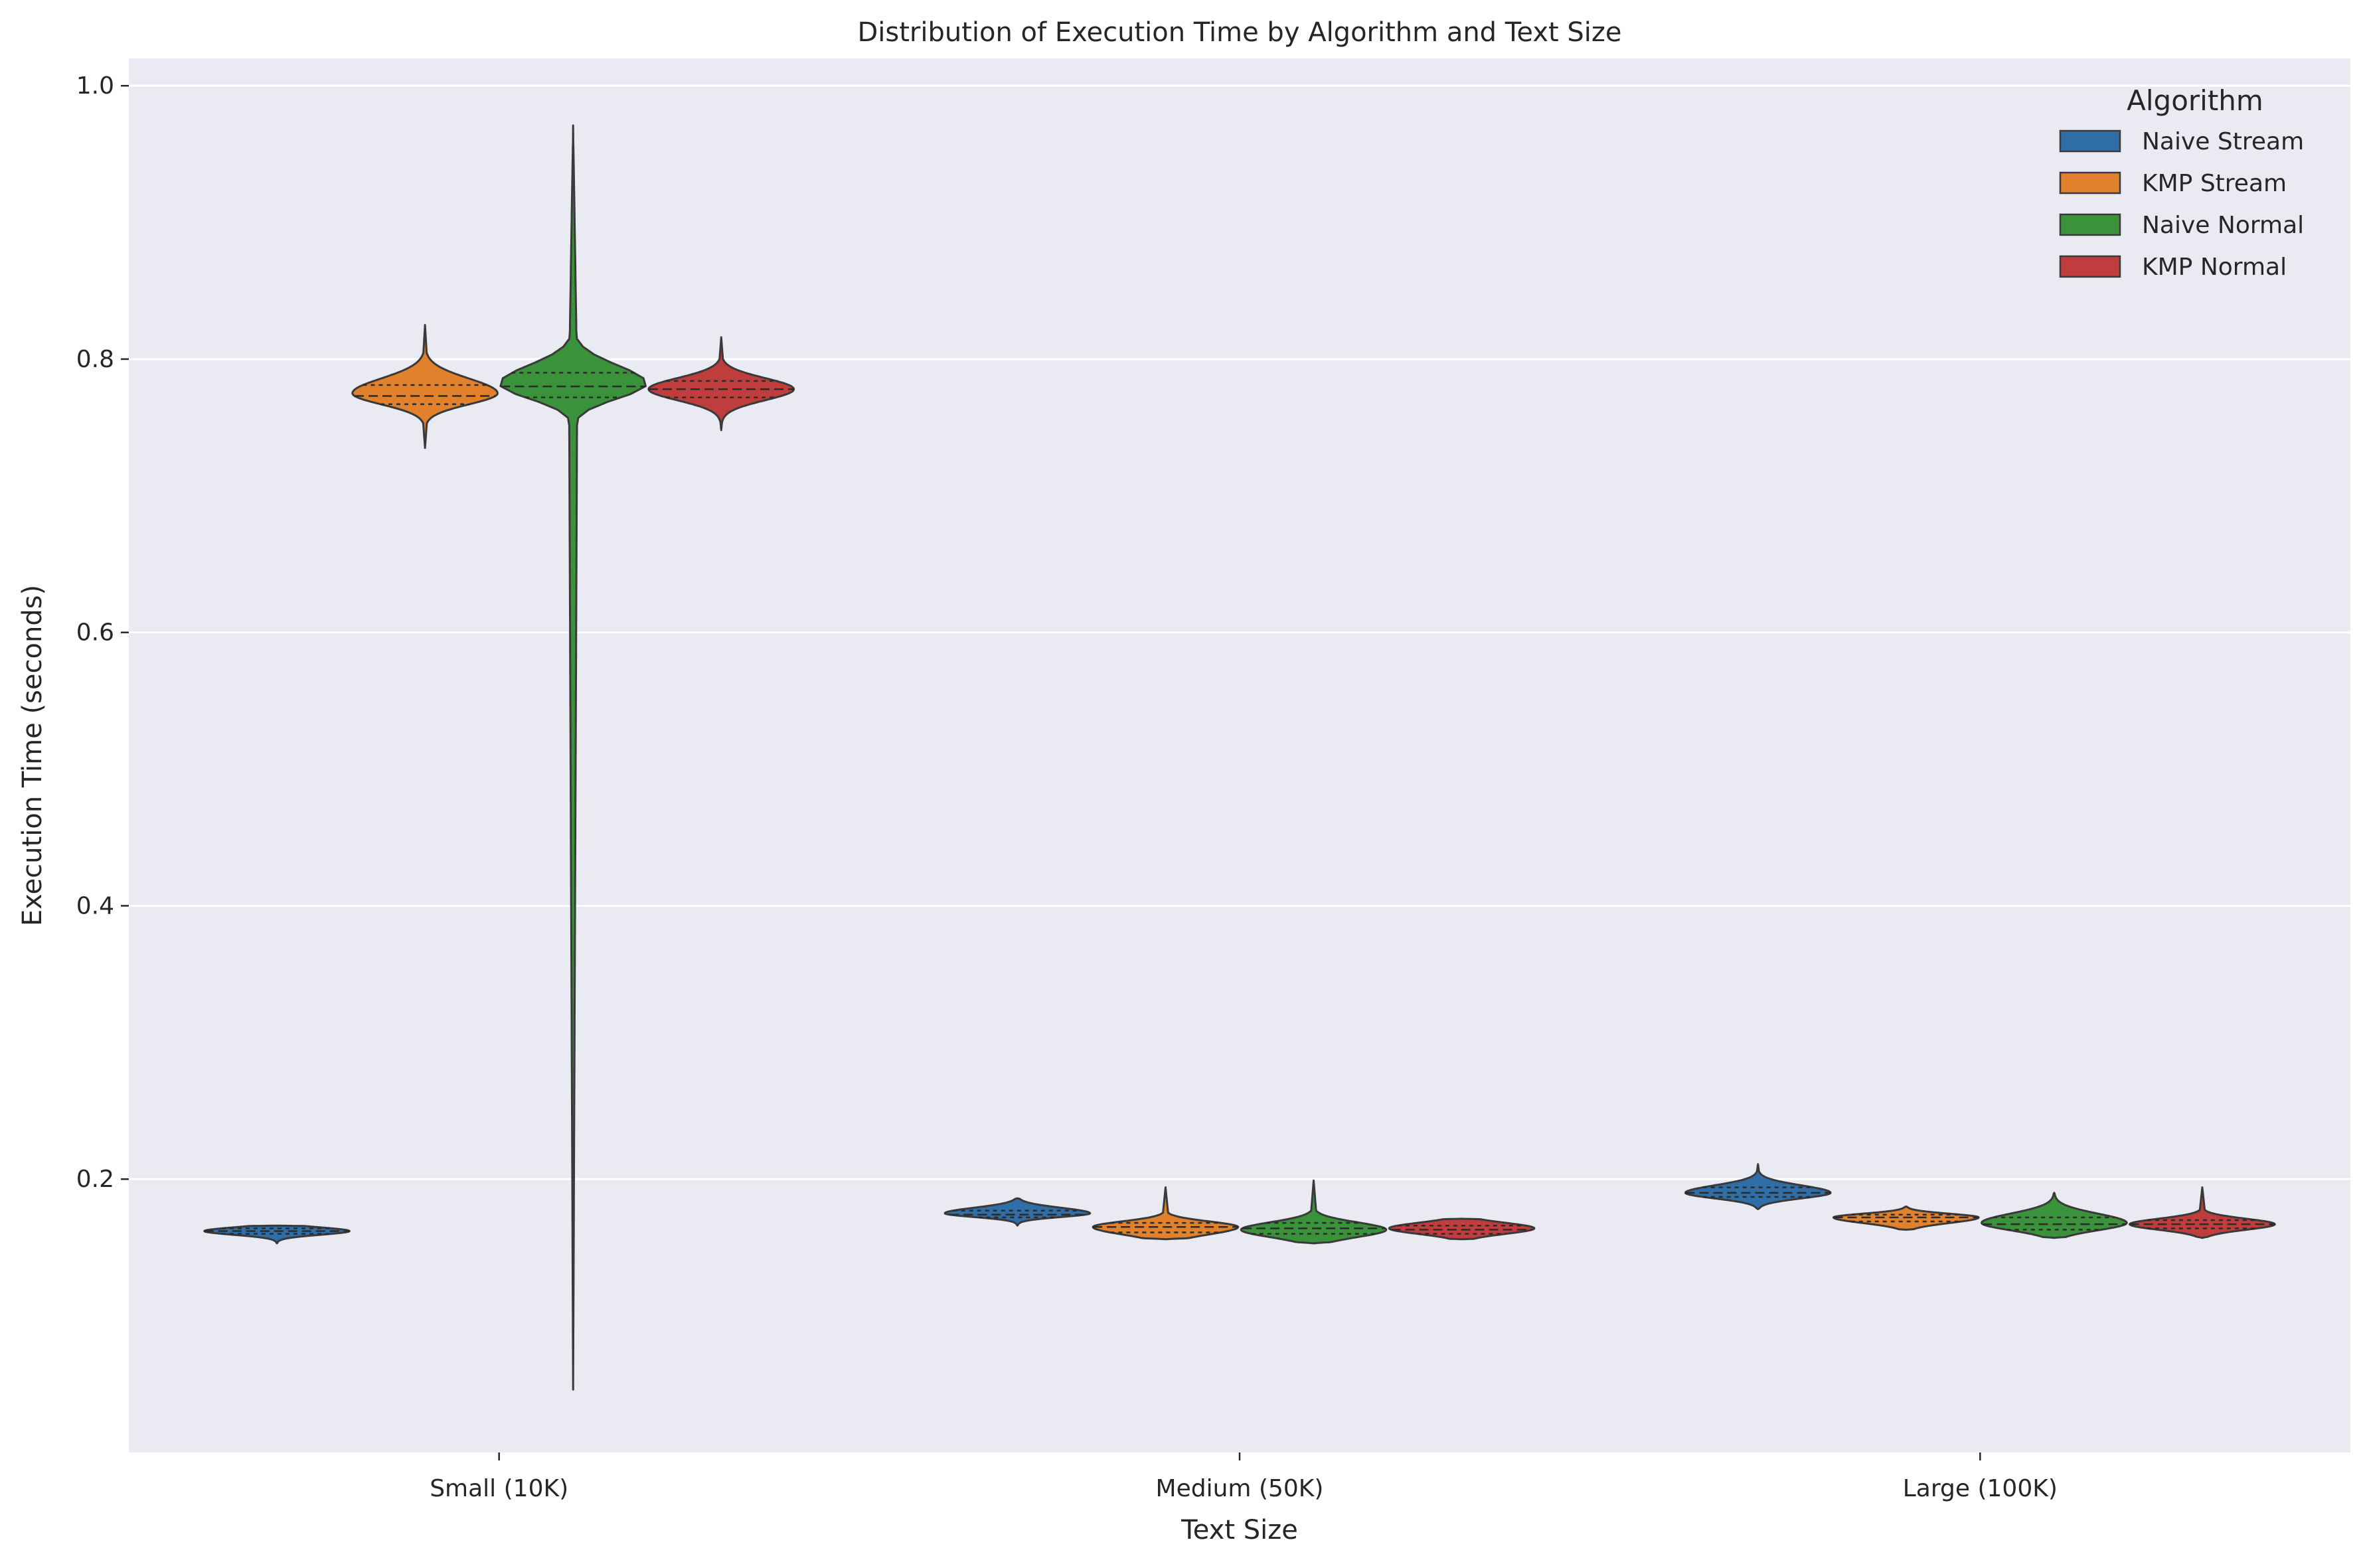 The width and height of the screenshot is (2363, 1568). Describe the element at coordinates (2223, 142) in the screenshot. I see `legend-label: Naive Stream` at that location.